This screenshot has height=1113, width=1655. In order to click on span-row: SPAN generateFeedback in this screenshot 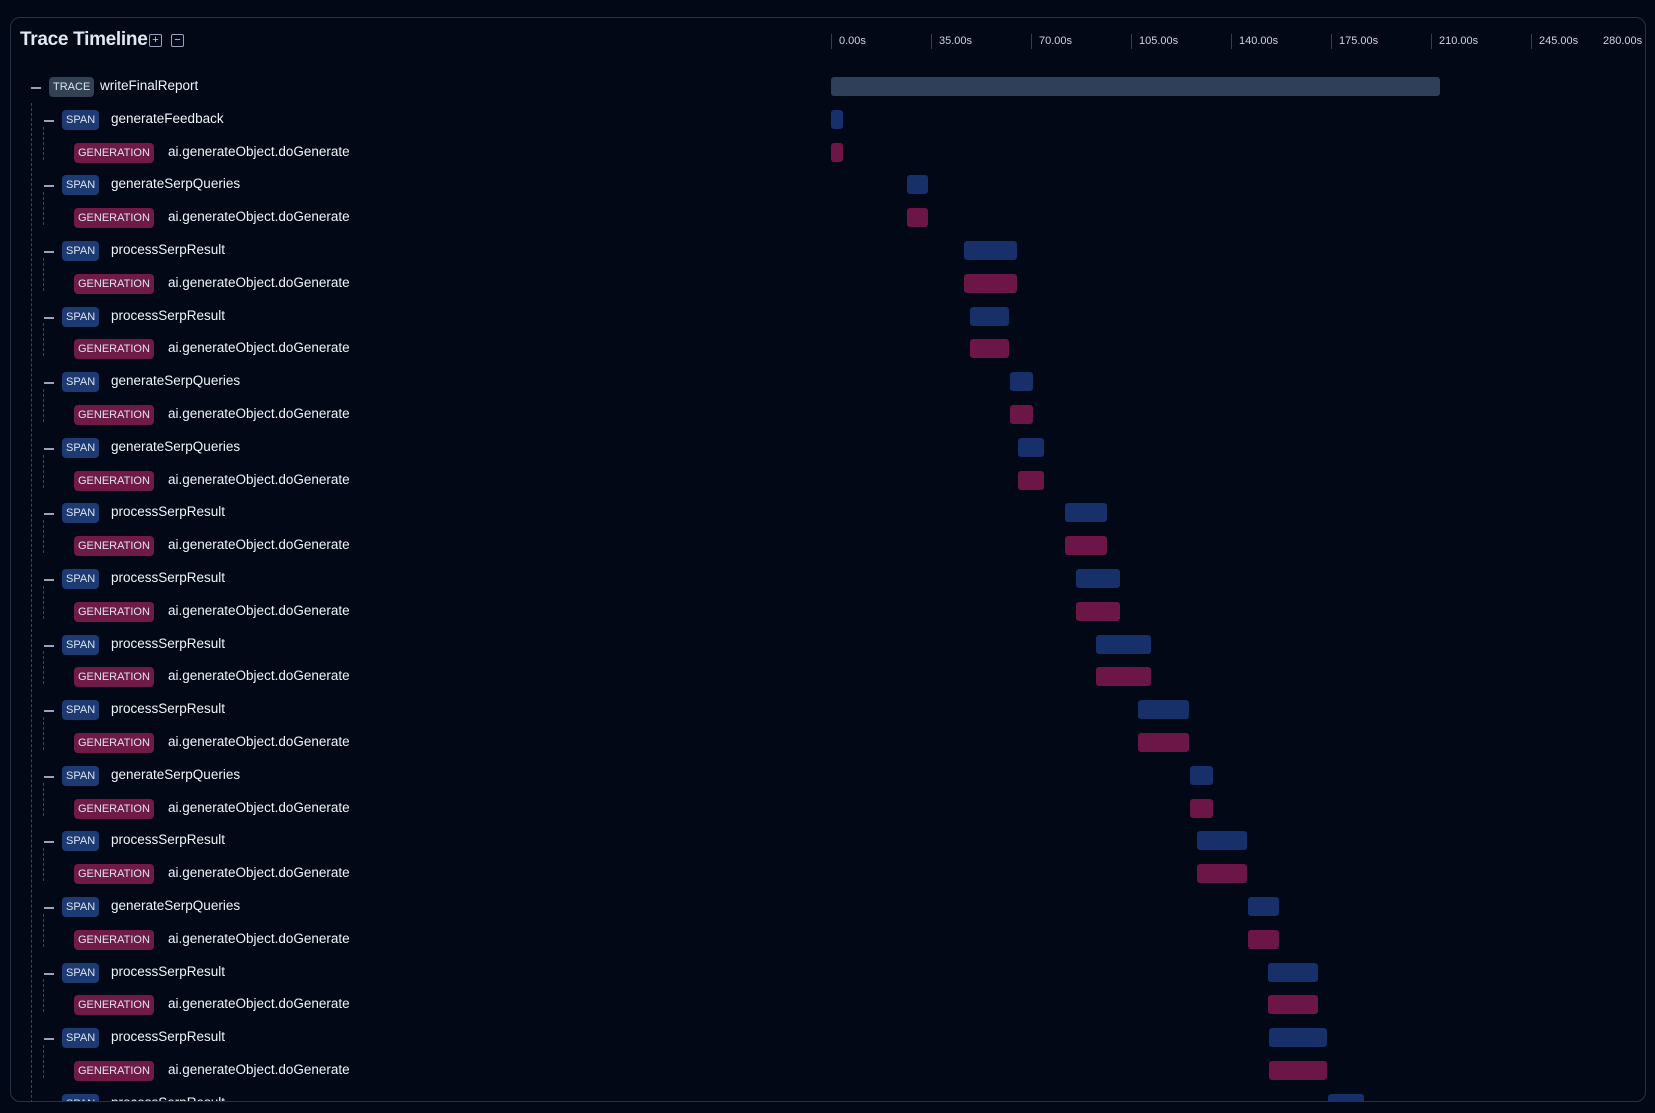, I will do `click(828, 120)`.